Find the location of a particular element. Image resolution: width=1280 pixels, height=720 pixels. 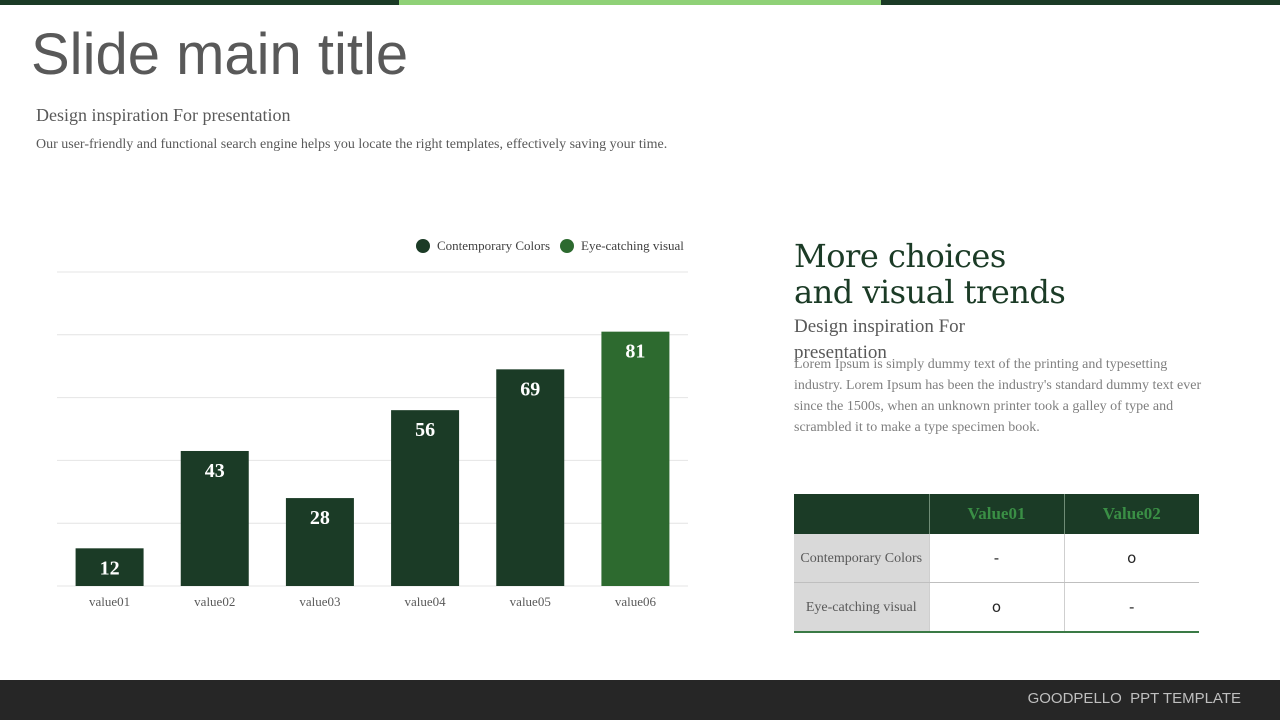

chart-legend: Contemporary Colors Eye-catching visual is located at coordinates (550, 246).